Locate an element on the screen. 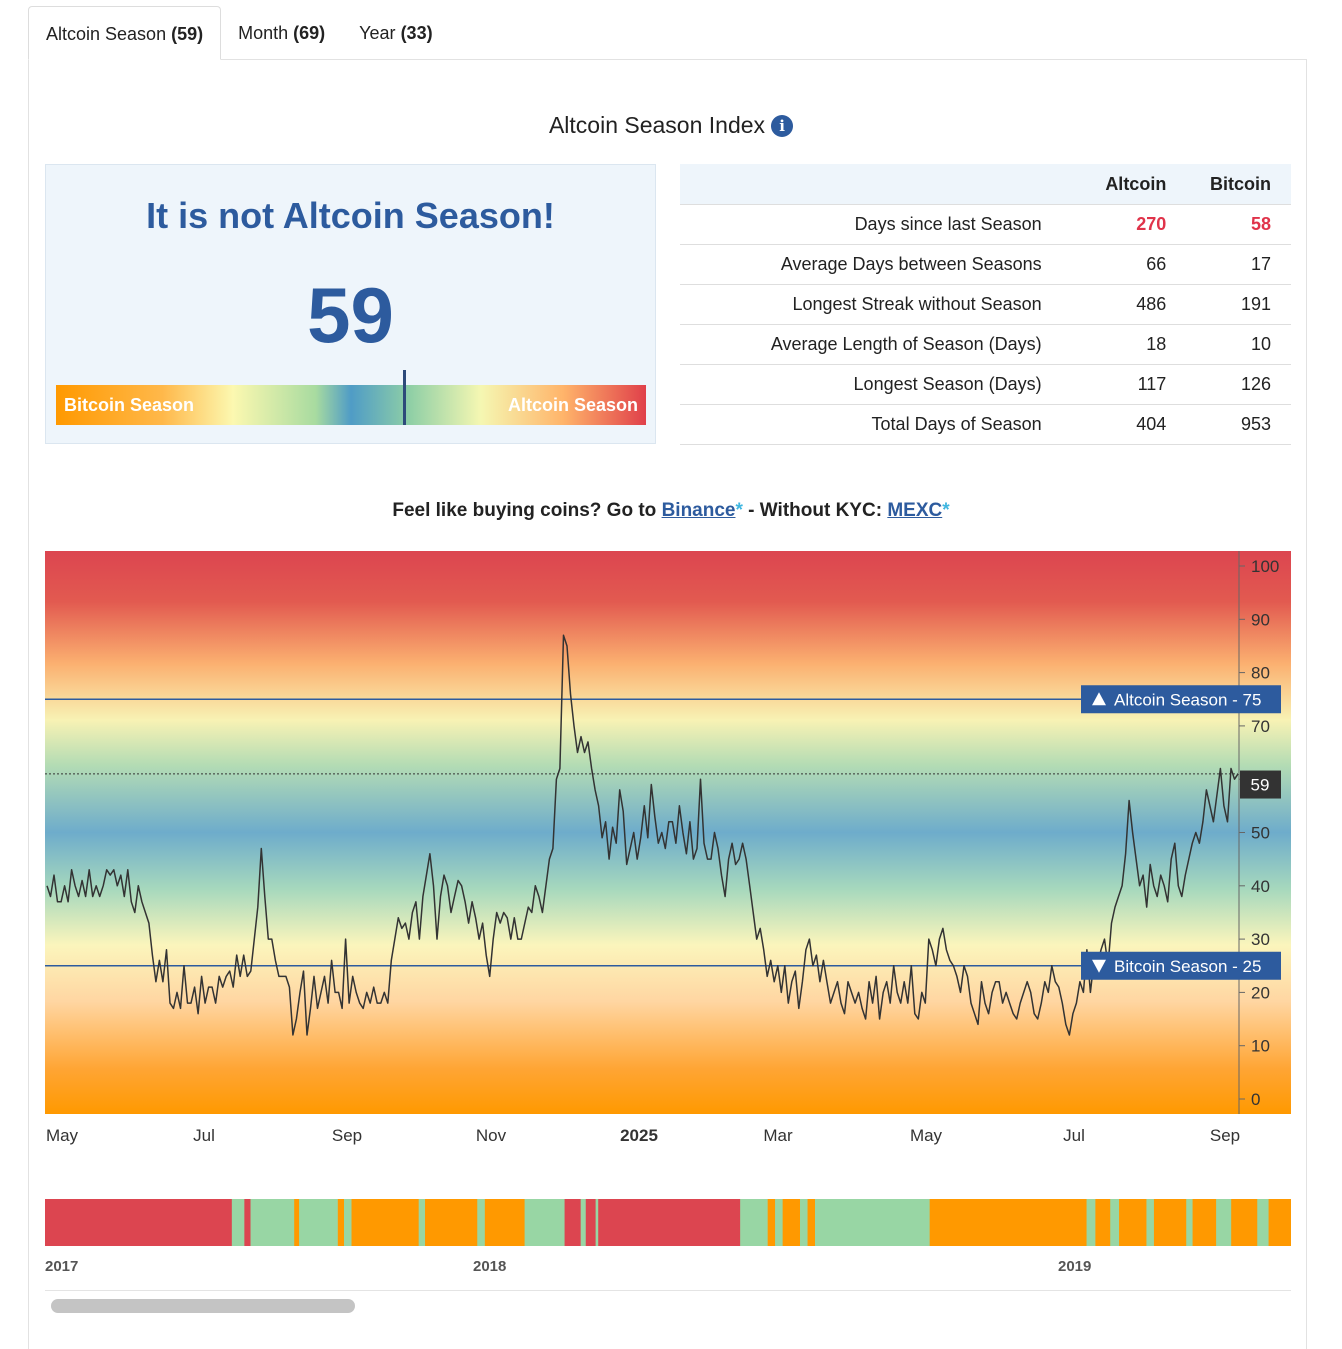 The width and height of the screenshot is (1342, 1349). table-row: Longest Season (Days) 117 126 is located at coordinates (985, 384).